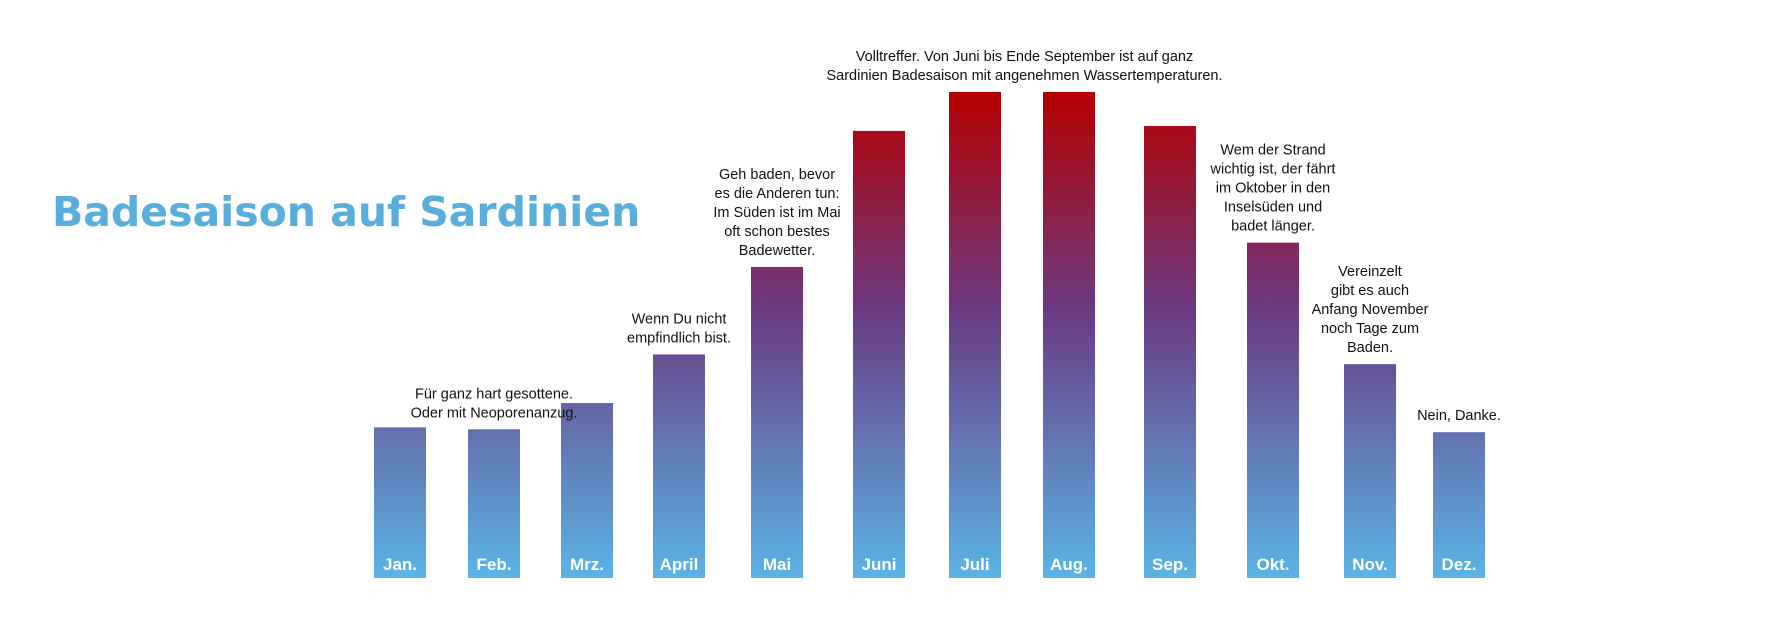 Image resolution: width=1790 pixels, height=625 pixels. Describe the element at coordinates (587, 564) in the screenshot. I see `month-label-mrz: Mrz.` at that location.